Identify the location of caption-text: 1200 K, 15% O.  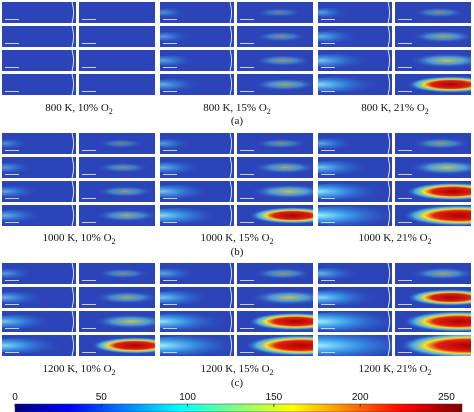
(234, 369).